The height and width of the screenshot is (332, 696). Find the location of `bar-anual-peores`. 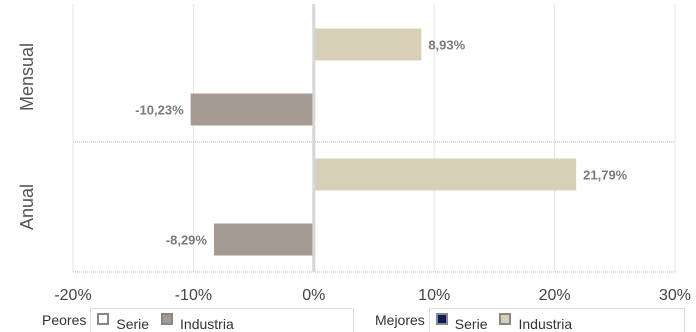

bar-anual-peores is located at coordinates (263, 239).